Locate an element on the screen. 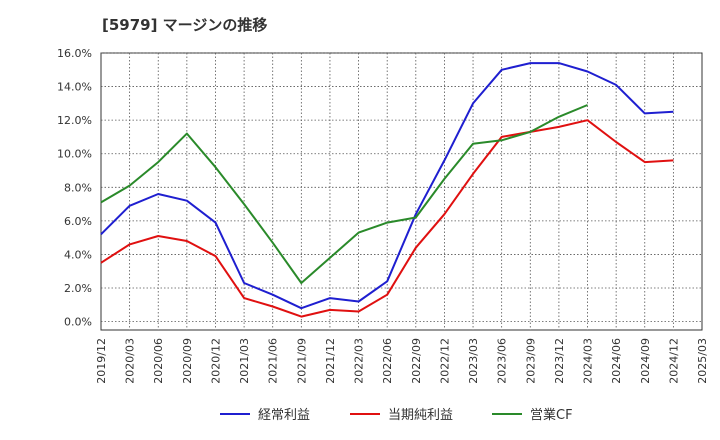 This screenshot has width=720, height=440. x-tick-label: 2020/06 is located at coordinates (158, 361).